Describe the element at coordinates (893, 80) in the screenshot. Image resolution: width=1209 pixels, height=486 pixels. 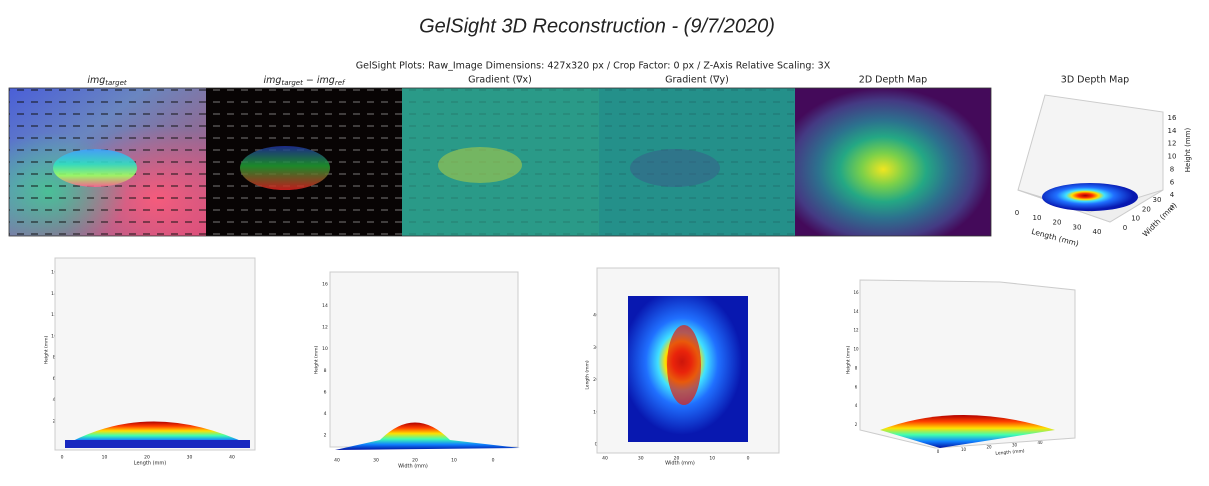
I see `panel-title: 2D Depth Map` at that location.